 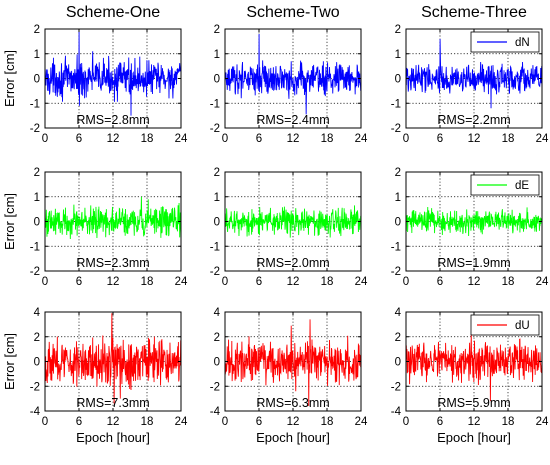 What do you see at coordinates (112, 120) in the screenshot?
I see `rms-label: RMS=2.8mm` at bounding box center [112, 120].